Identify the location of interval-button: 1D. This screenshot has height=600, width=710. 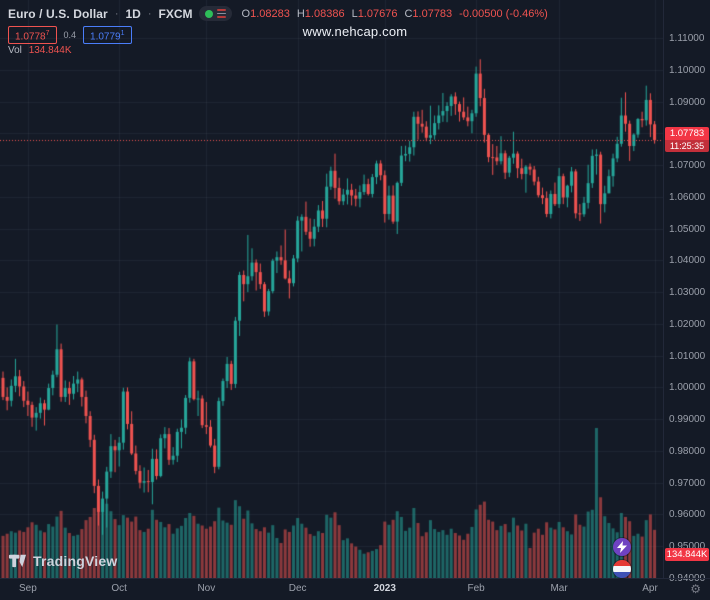
(133, 13).